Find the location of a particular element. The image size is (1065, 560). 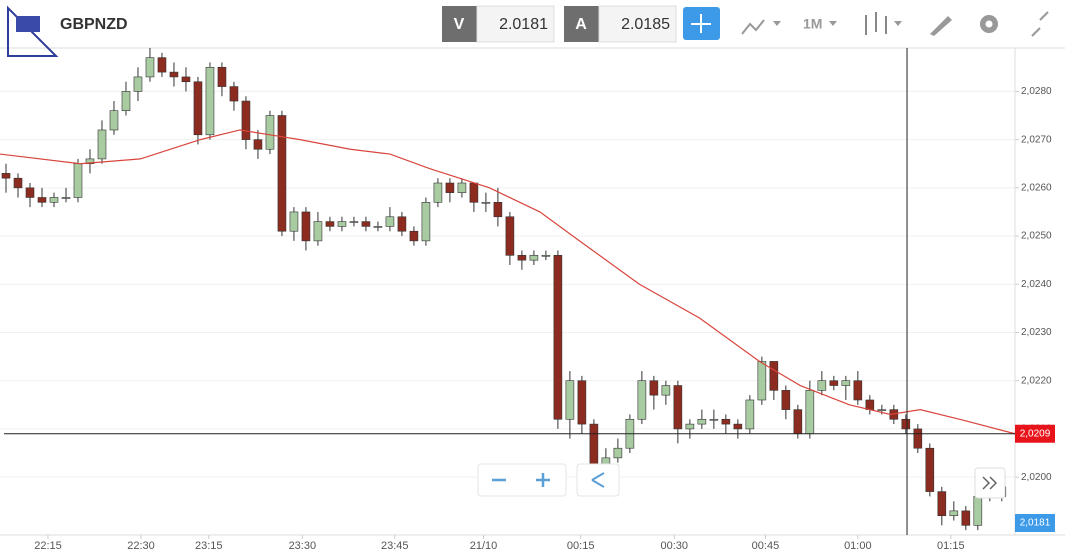

share-icon is located at coordinates (598, 480).